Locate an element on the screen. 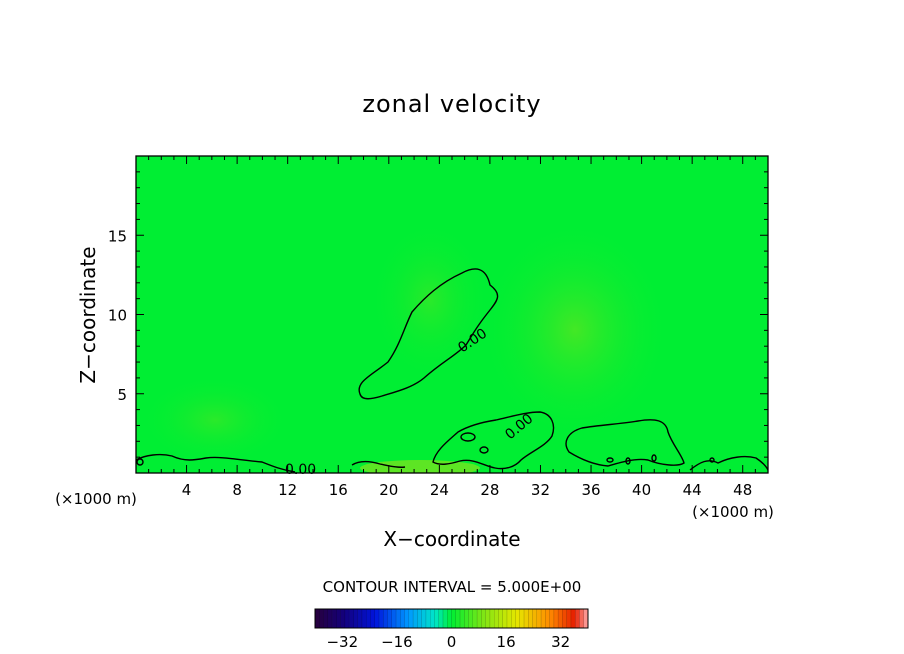 The height and width of the screenshot is (654, 904). x-tick-label: 20 is located at coordinates (388, 490).